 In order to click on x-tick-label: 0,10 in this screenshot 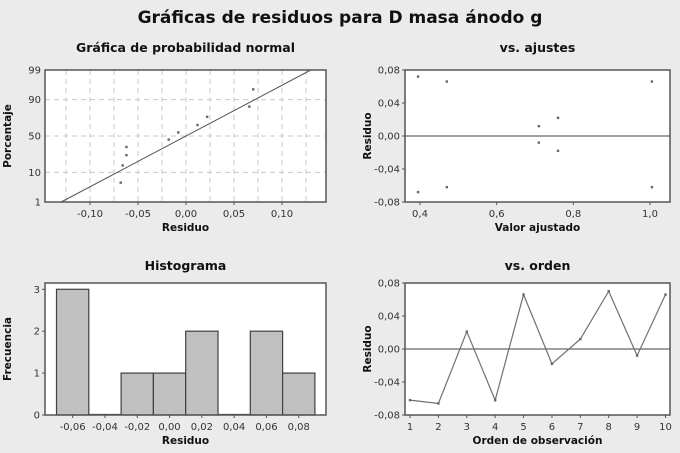, I will do `click(282, 214)`.